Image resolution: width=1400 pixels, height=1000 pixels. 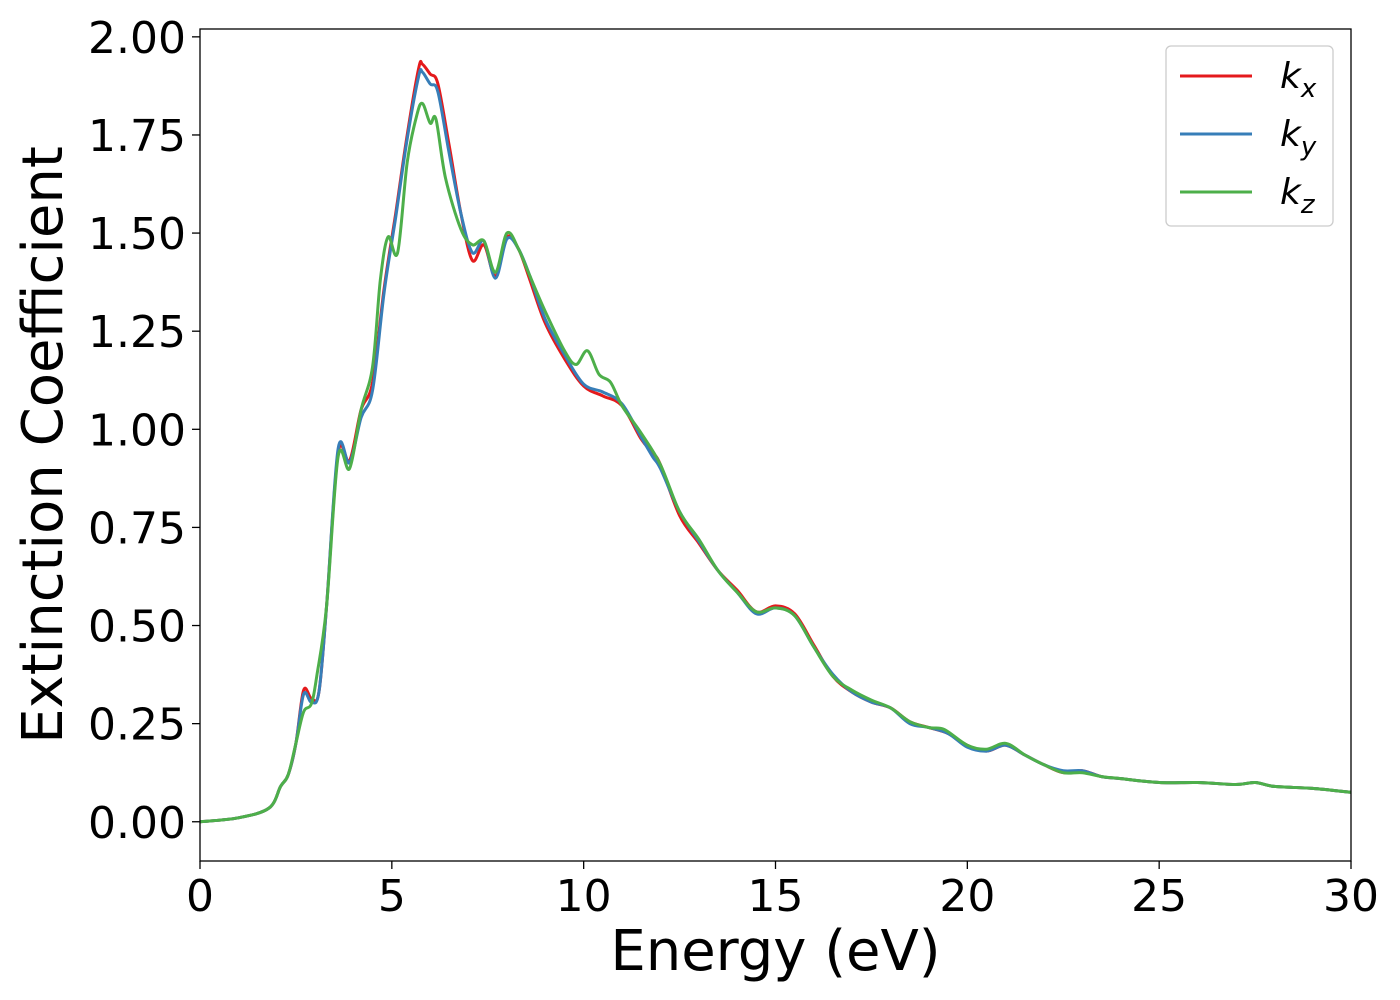 I want to click on x-tick-label: 25, so click(x=1159, y=896).